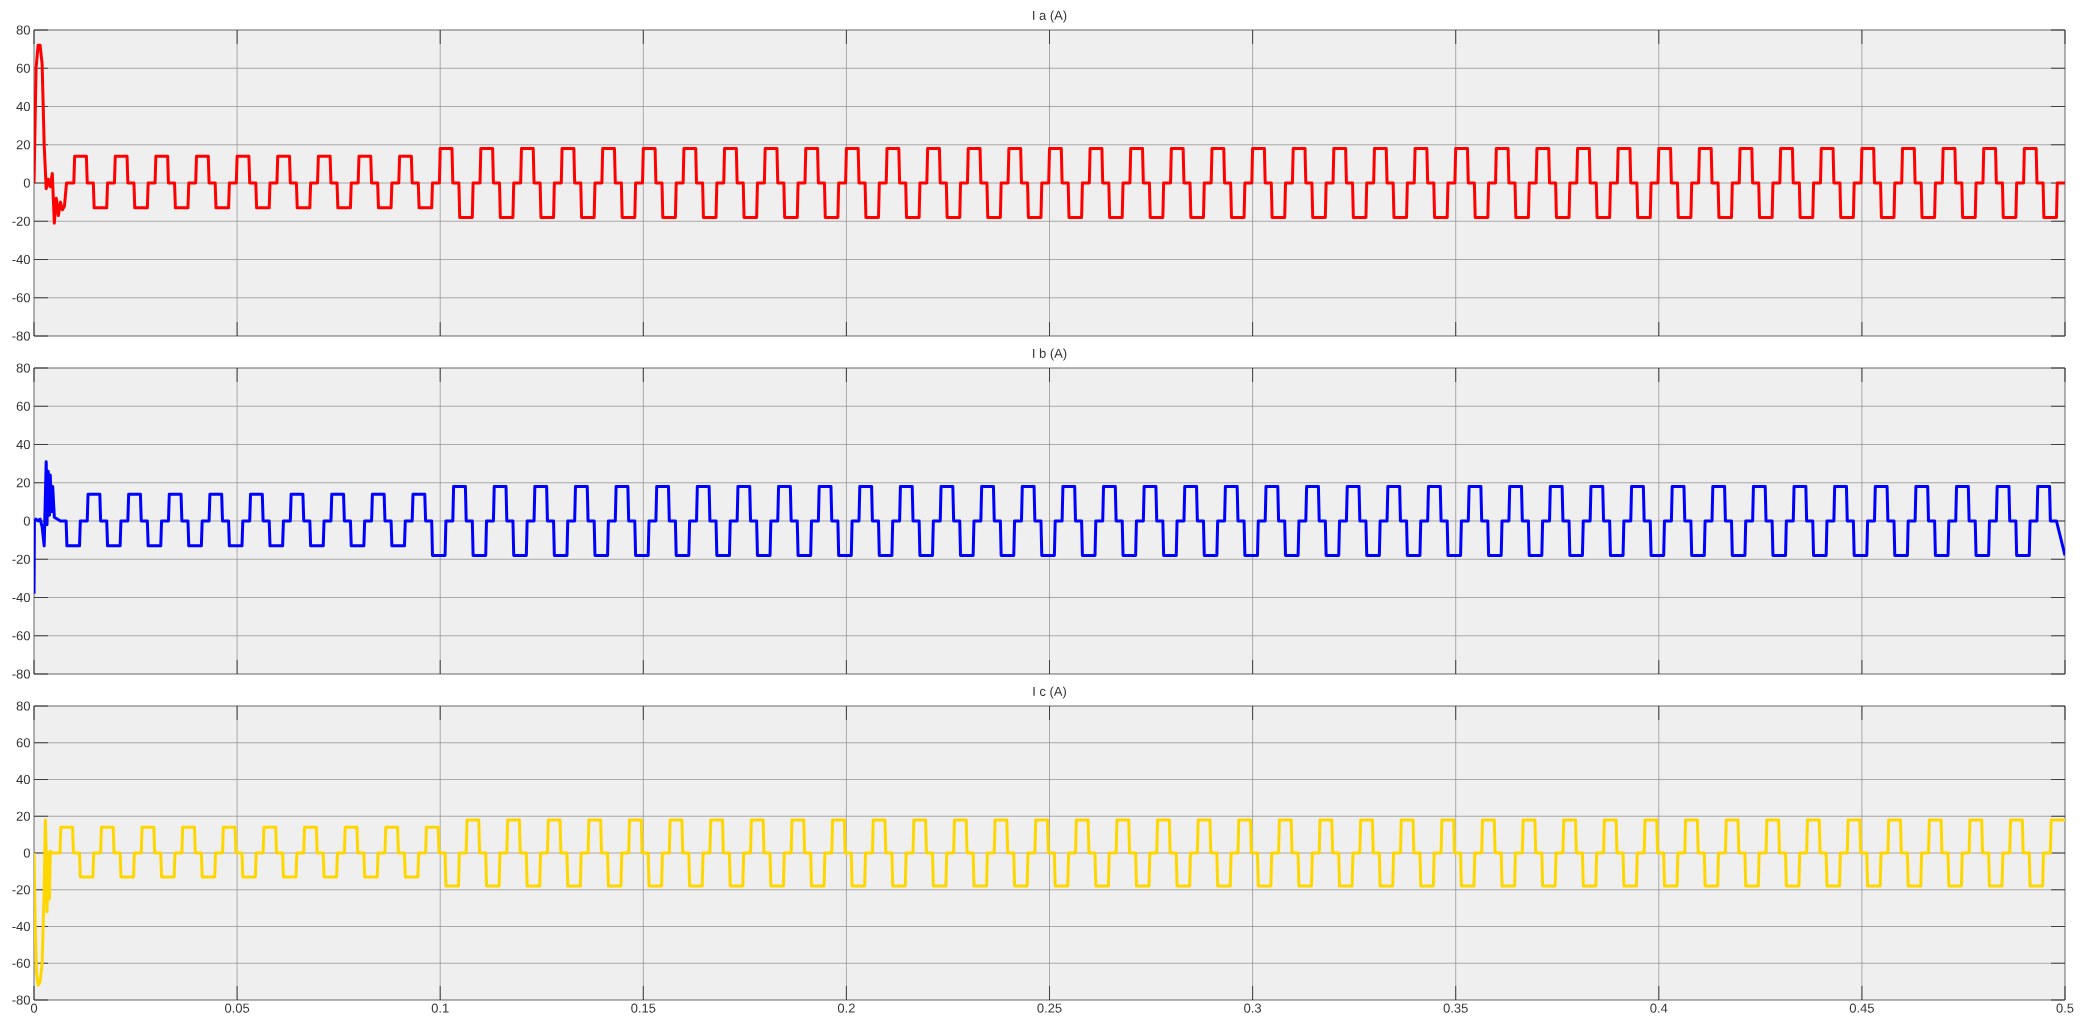 The width and height of the screenshot is (2085, 1017). I want to click on x-tick-label: 0.05, so click(237, 1008).